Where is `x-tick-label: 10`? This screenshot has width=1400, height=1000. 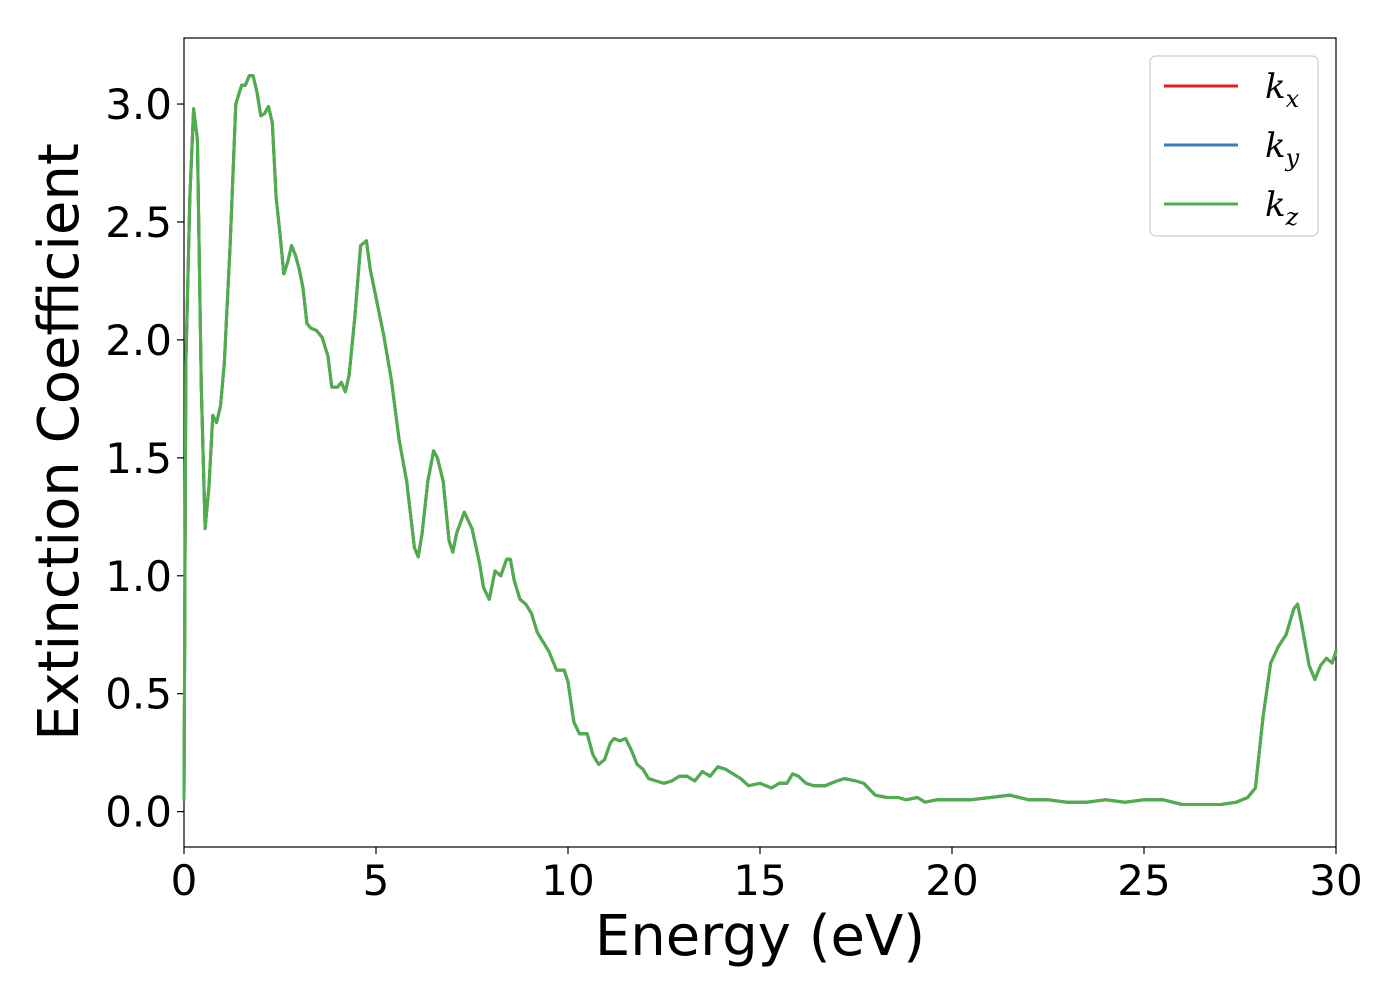
x-tick-label: 10 is located at coordinates (567, 880).